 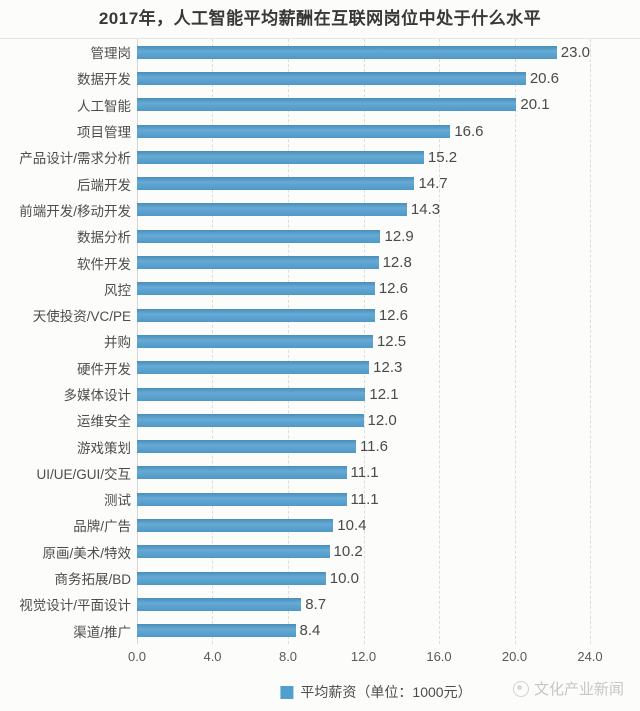 I want to click on chart-row: 软件开发 12.8, so click(x=320, y=262).